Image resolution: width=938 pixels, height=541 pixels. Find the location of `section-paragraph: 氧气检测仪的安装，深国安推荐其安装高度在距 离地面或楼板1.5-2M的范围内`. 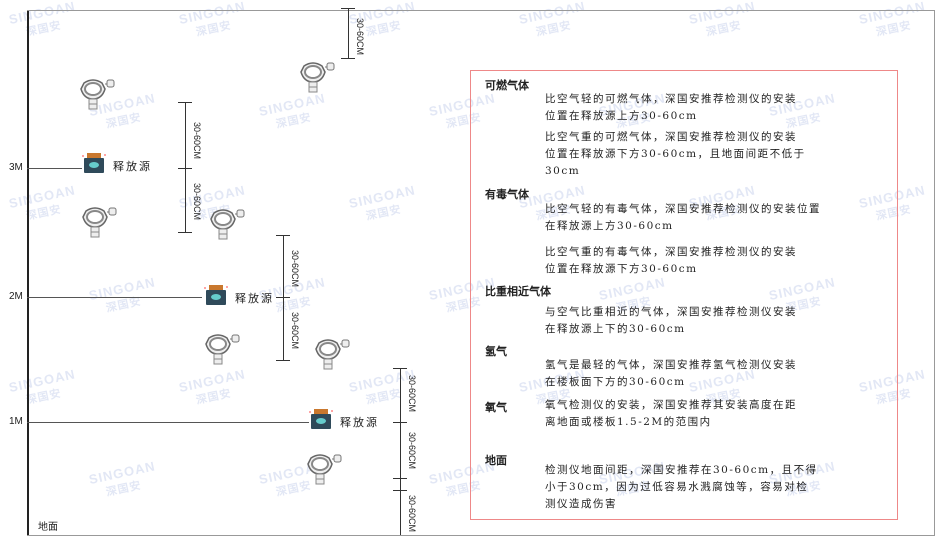

section-paragraph: 氧气检测仪的安装，深国安推荐其安装高度在距 离地面或楼板1.5-2M的范围内 is located at coordinates (671, 413).